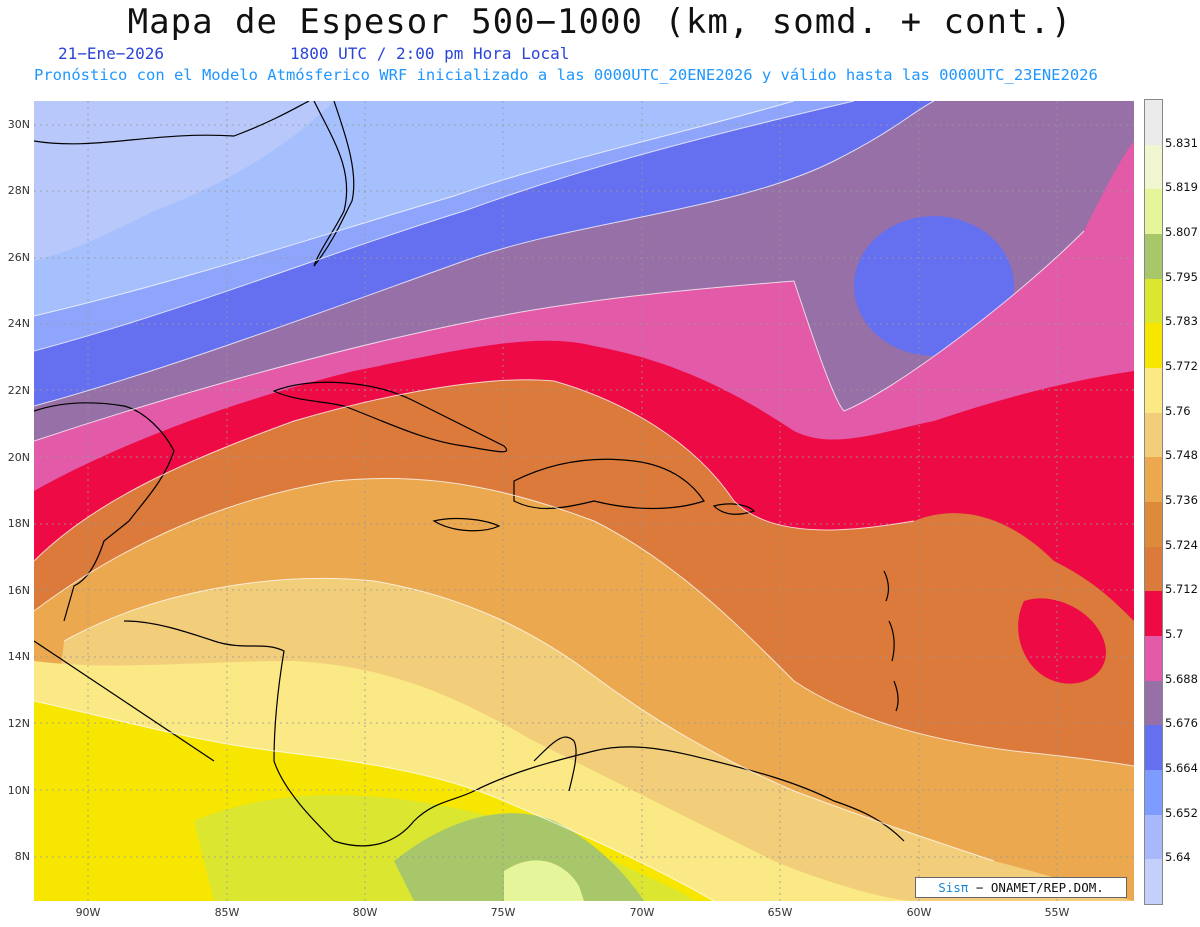 The image size is (1200, 927). What do you see at coordinates (18, 790) in the screenshot?
I see `lat-label-10n: 10N` at bounding box center [18, 790].